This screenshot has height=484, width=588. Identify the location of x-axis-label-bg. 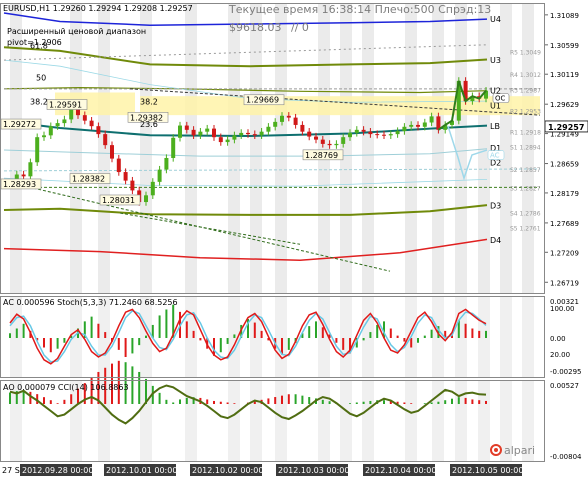
(312, 470).